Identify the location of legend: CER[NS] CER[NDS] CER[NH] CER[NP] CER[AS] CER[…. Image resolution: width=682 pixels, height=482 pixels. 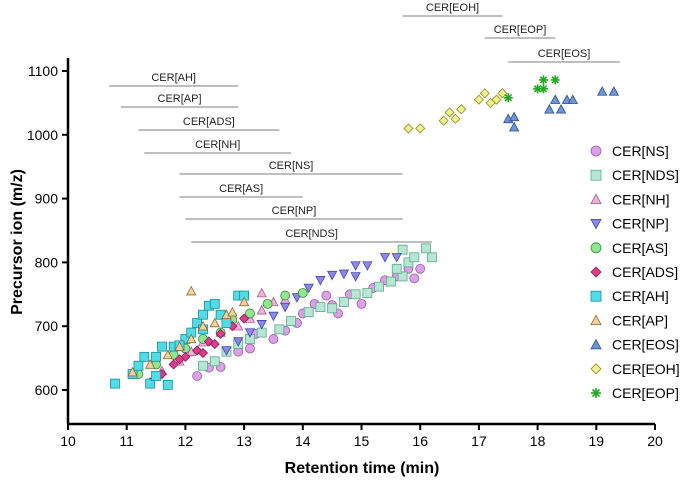
(635, 272).